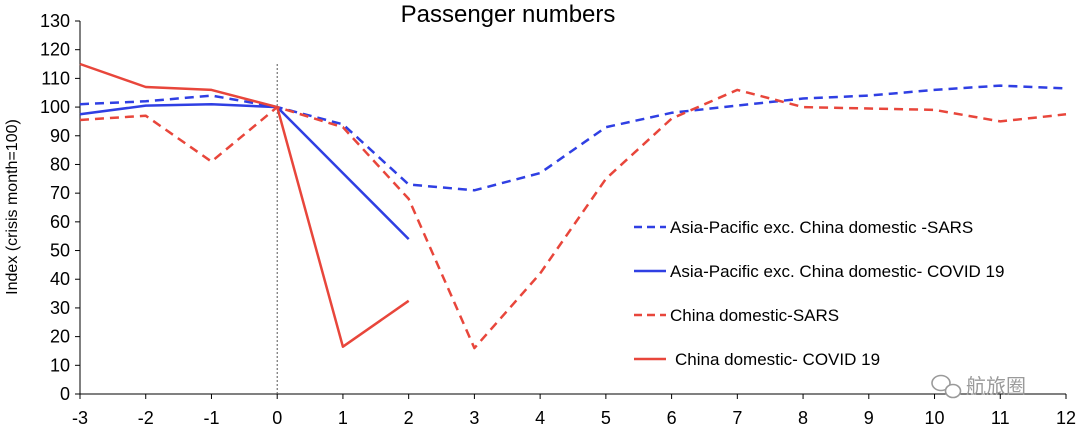 The width and height of the screenshot is (1080, 433). I want to click on x-tick-label: 1, so click(343, 418).